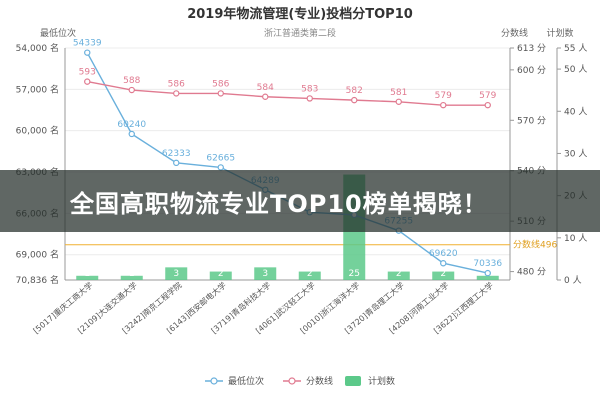  What do you see at coordinates (531, 48) in the screenshot?
I see `score-tick-label-0: 613 分` at bounding box center [531, 48].